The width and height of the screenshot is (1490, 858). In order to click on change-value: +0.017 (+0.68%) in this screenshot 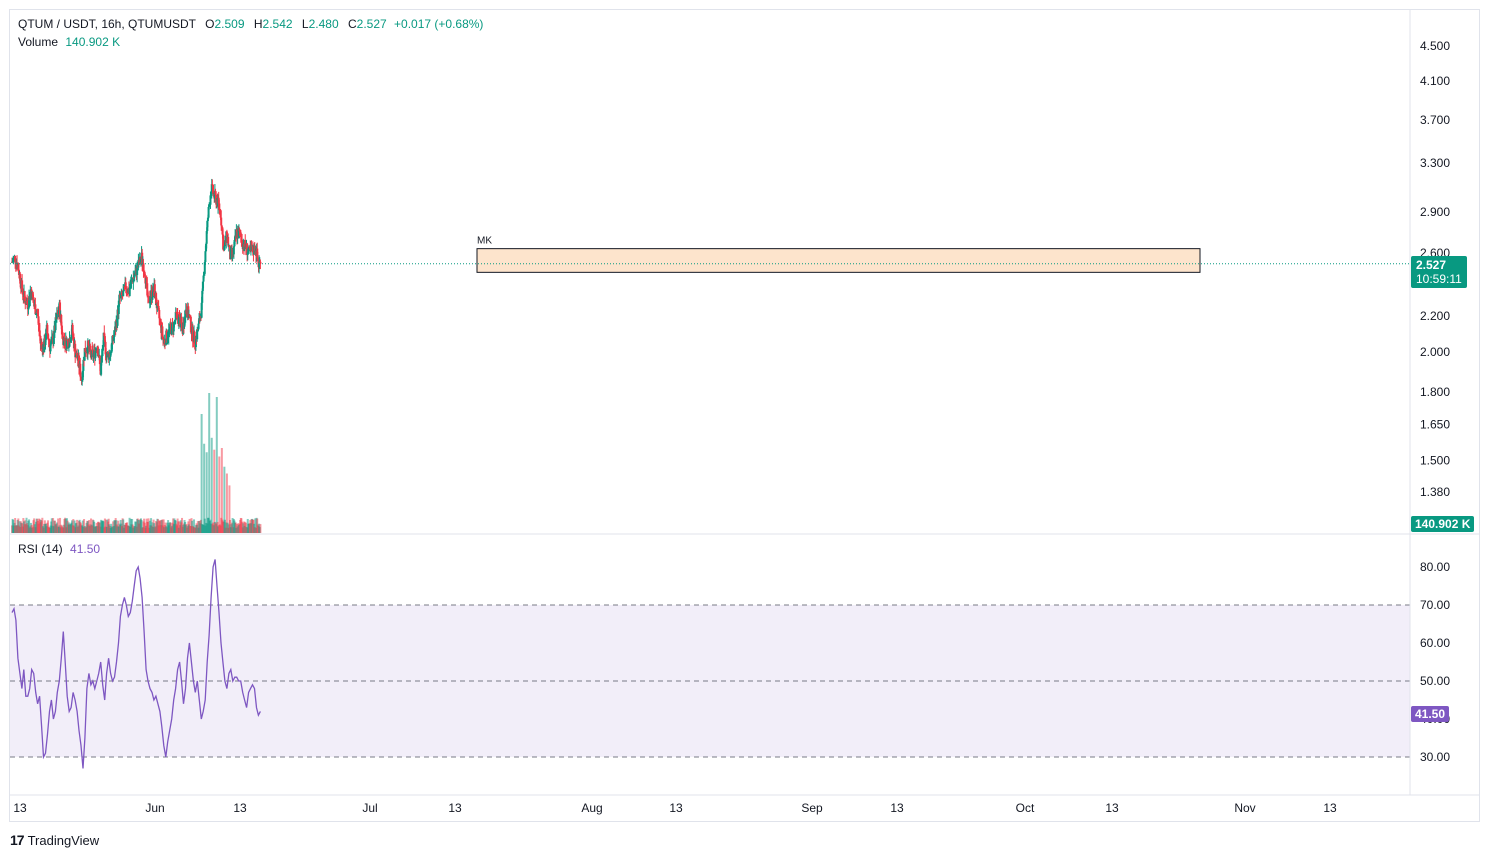, I will do `click(439, 24)`.